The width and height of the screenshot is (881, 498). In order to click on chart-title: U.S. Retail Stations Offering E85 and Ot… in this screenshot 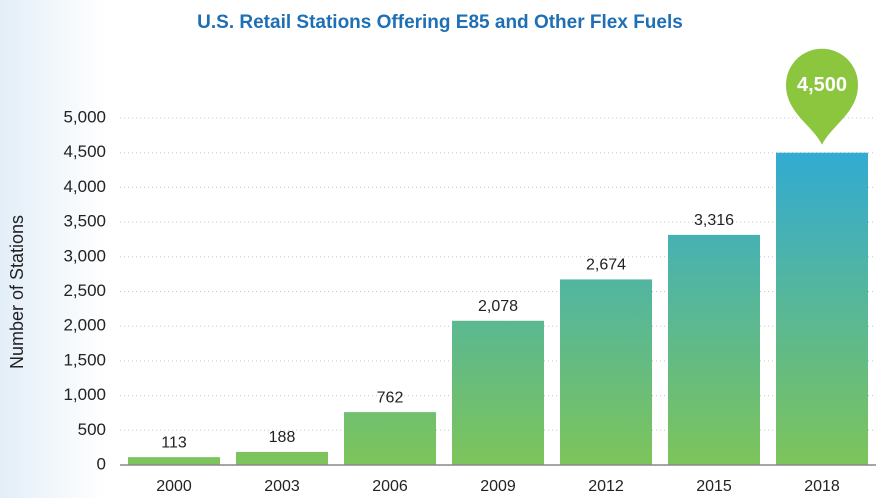, I will do `click(440, 22)`.